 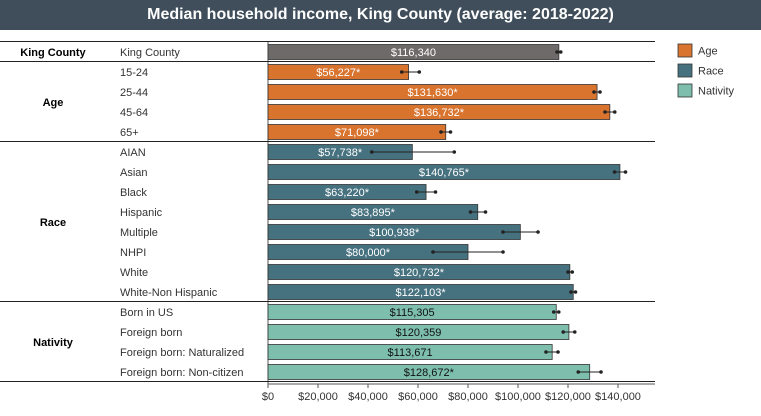 I want to click on data-label: $140,765*, so click(x=444, y=173).